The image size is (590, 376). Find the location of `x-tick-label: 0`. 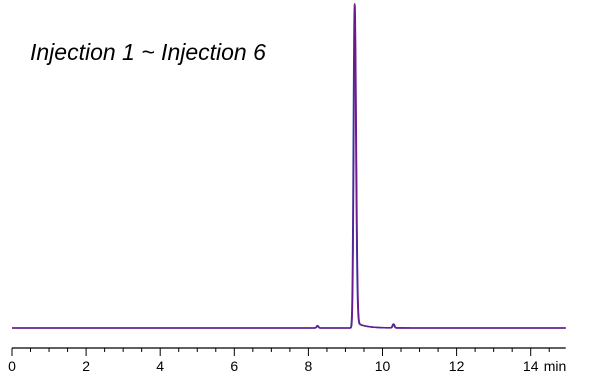

x-tick-label: 0 is located at coordinates (12, 366).